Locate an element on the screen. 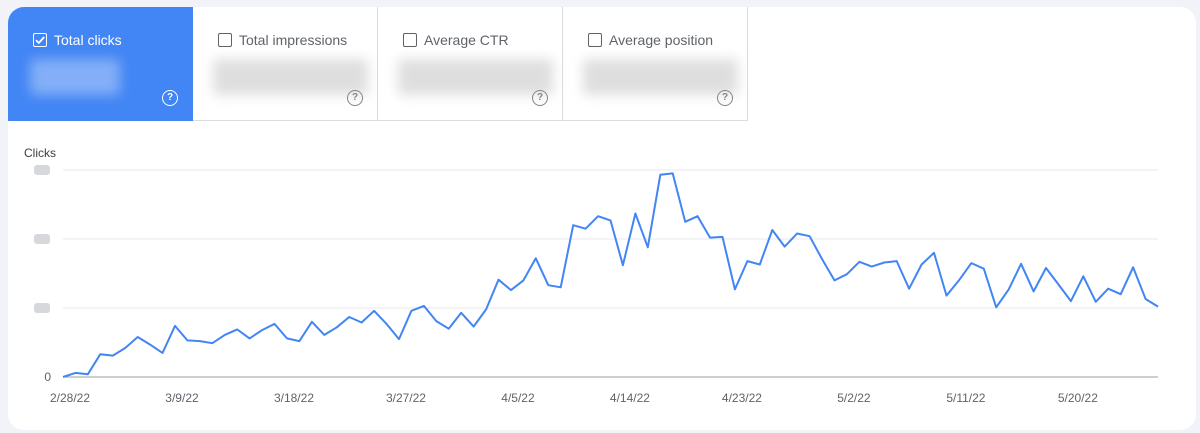  tile-average-ctr: Average CTR ? is located at coordinates (470, 64).